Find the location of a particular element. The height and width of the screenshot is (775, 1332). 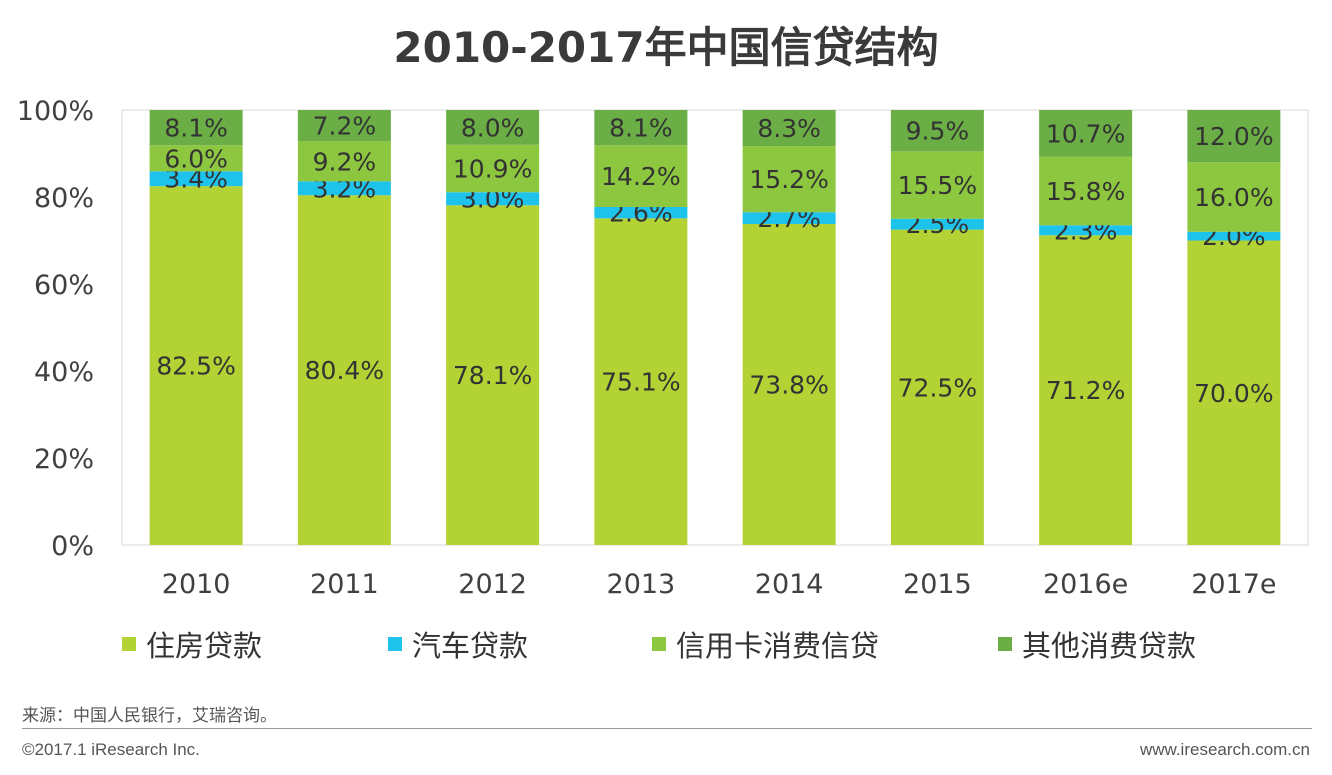

data-label: 78.1% is located at coordinates (492, 375).